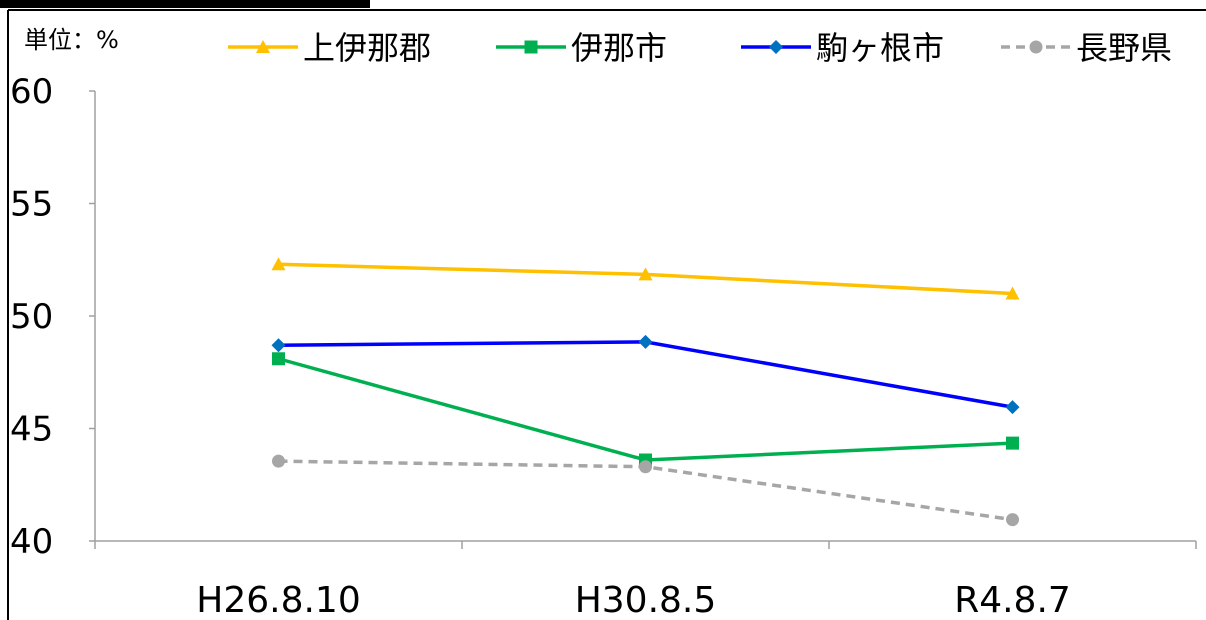 The height and width of the screenshot is (620, 1206). I want to click on legend-label: 伊那市, so click(619, 48).